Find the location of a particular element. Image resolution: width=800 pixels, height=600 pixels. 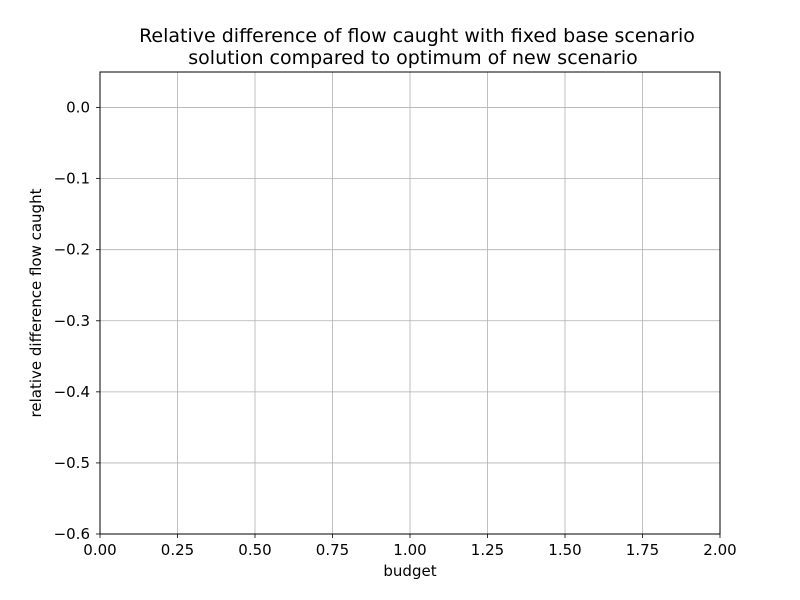

y-tick-label: 0.0 is located at coordinates (78, 108).